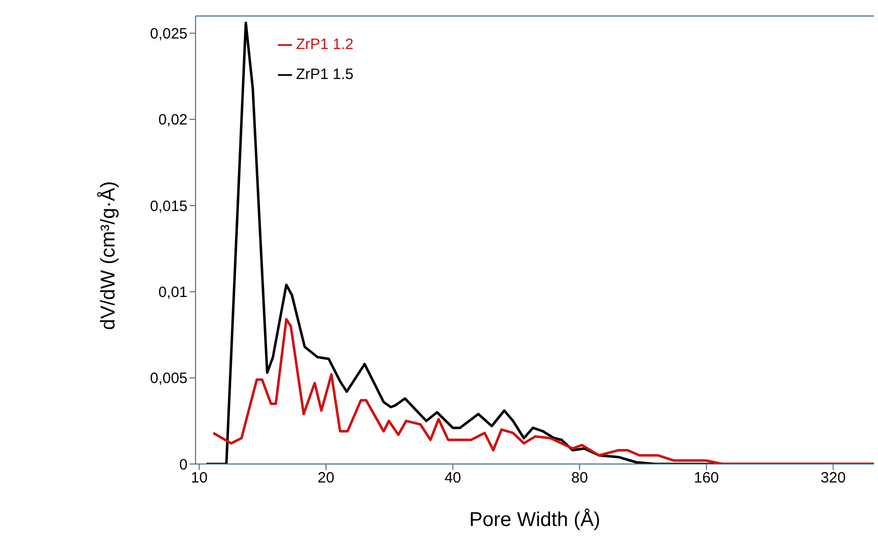  I want to click on legend-label: ZrP1 1.5, so click(325, 74).